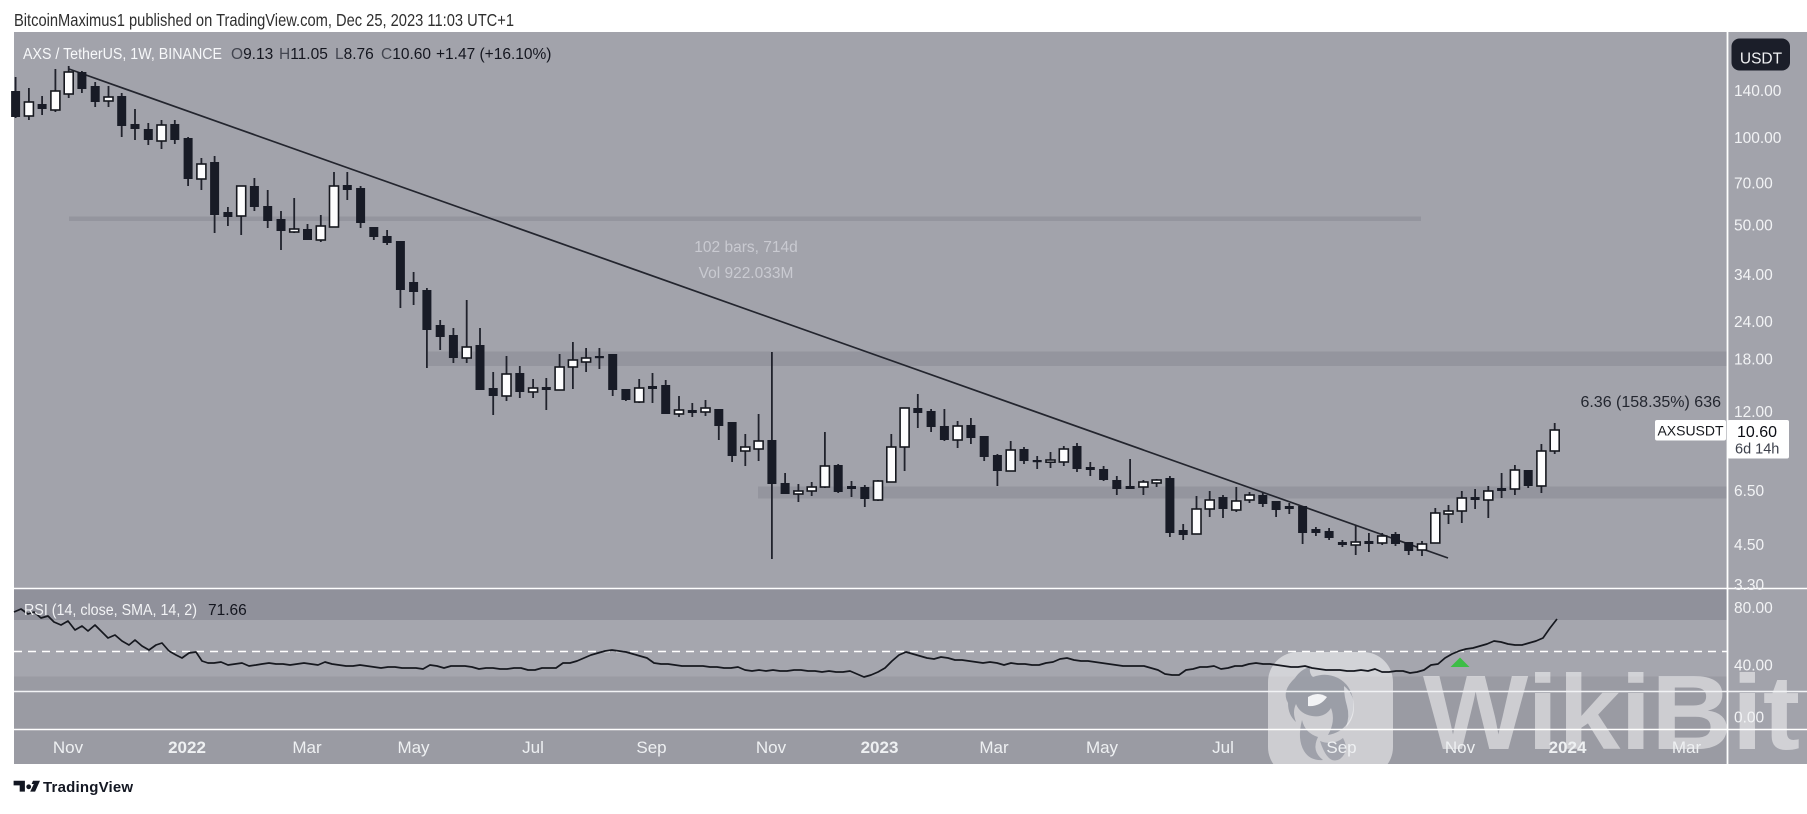 This screenshot has height=814, width=1807. I want to click on svg-text: 71.66, so click(227, 610).